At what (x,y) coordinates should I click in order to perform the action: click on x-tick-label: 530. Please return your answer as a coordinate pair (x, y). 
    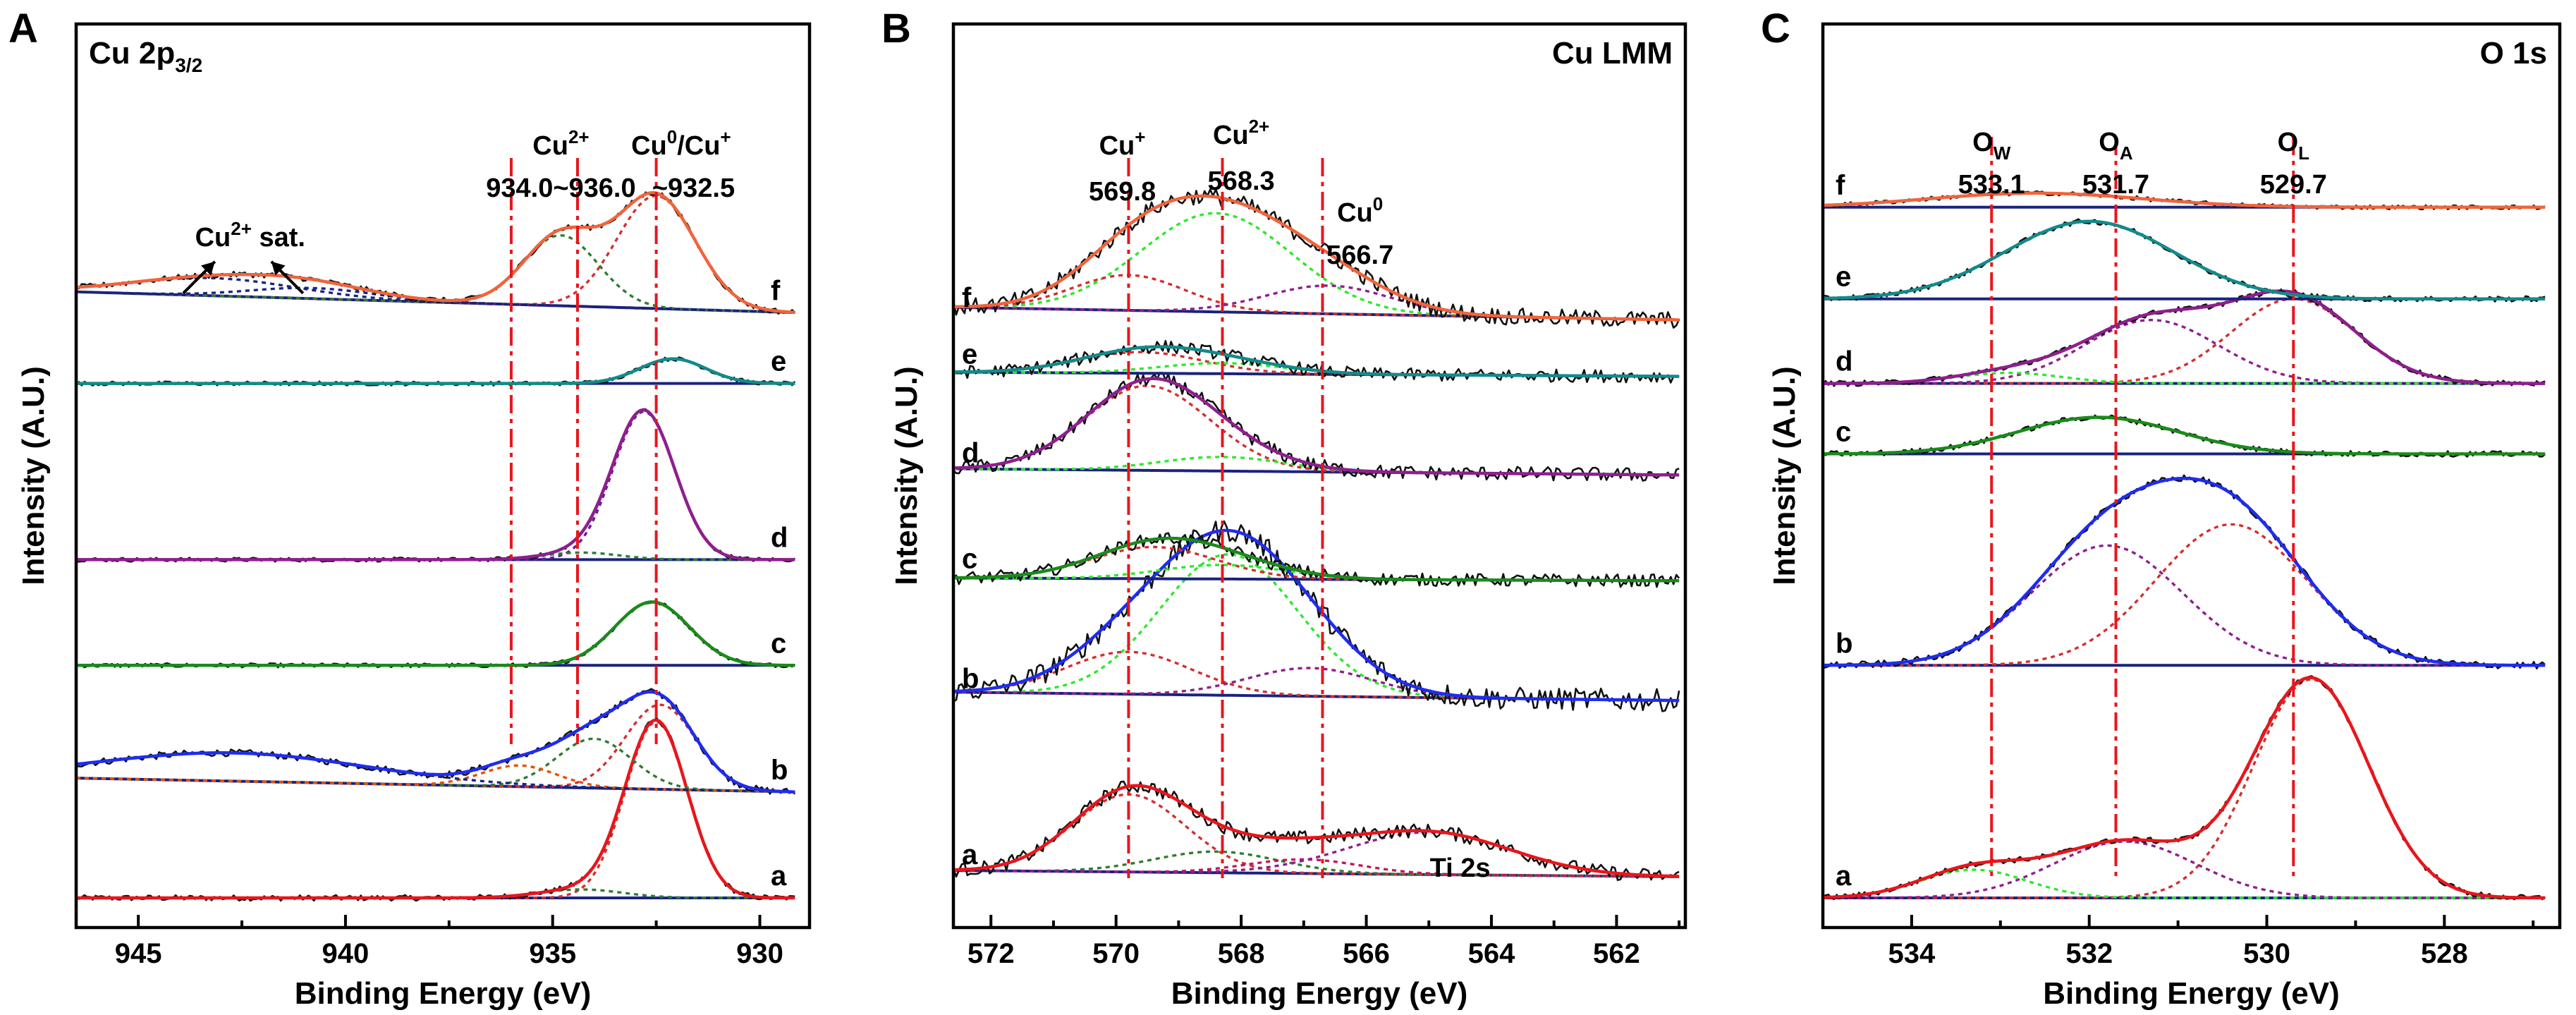
    Looking at the image, I should click on (2266, 953).